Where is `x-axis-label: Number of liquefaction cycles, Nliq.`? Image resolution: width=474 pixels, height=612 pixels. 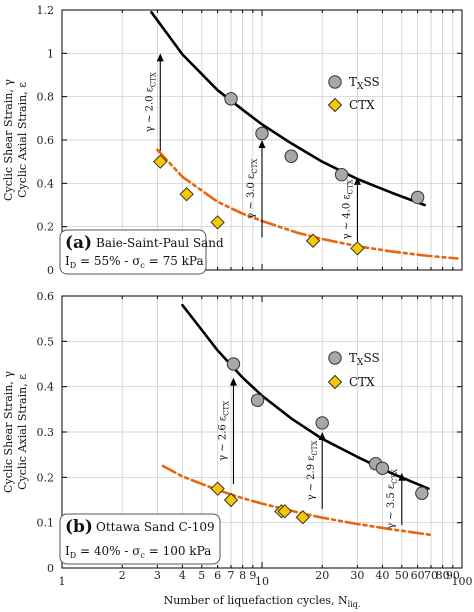 x-axis-label: Number of liquefaction cycles, Nliq. is located at coordinates (262, 601).